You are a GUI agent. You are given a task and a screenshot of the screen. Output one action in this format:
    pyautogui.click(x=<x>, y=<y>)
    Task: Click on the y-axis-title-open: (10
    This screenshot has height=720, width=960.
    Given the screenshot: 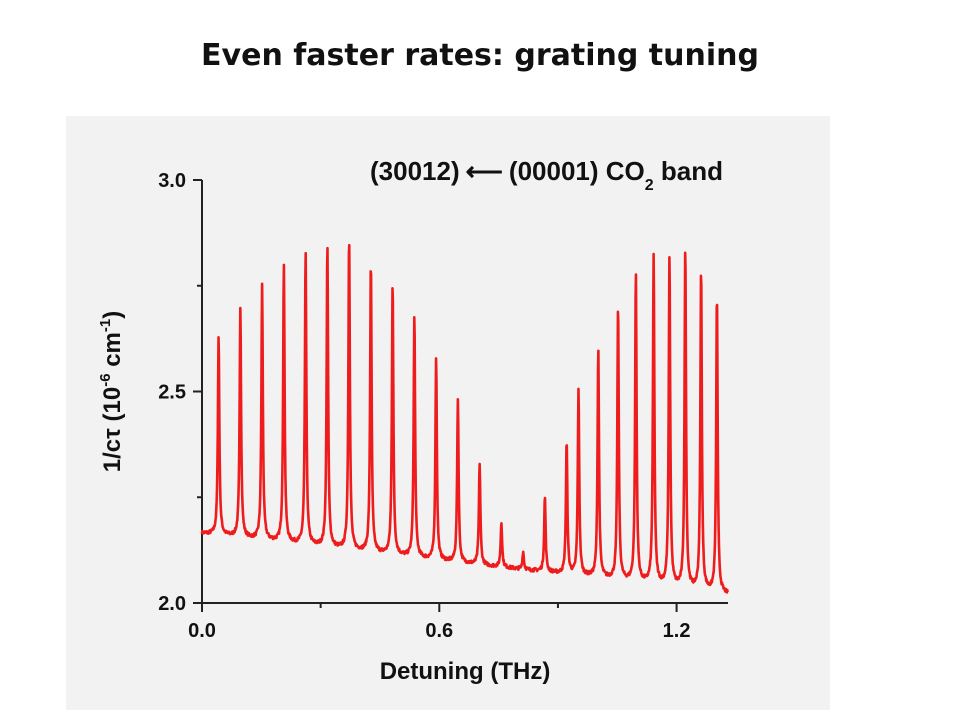 What is the action you would take?
    pyautogui.click(x=112, y=407)
    